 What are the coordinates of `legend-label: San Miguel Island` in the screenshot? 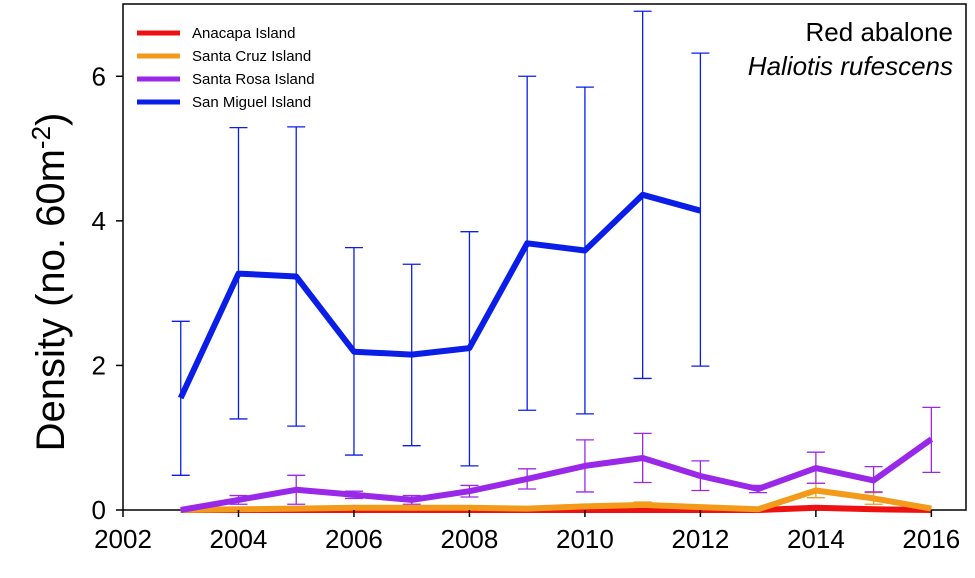 It's located at (251, 102).